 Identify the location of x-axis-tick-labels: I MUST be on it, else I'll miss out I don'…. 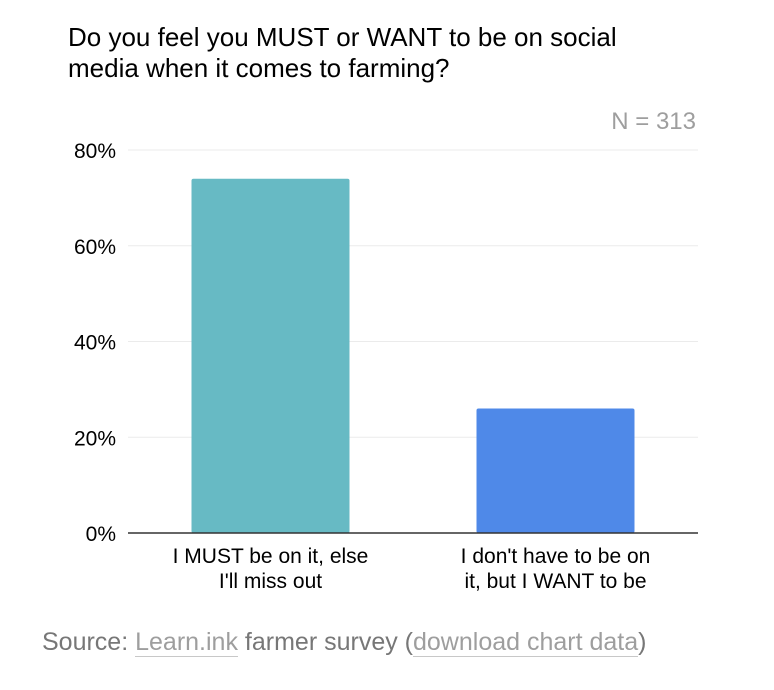
(412, 569).